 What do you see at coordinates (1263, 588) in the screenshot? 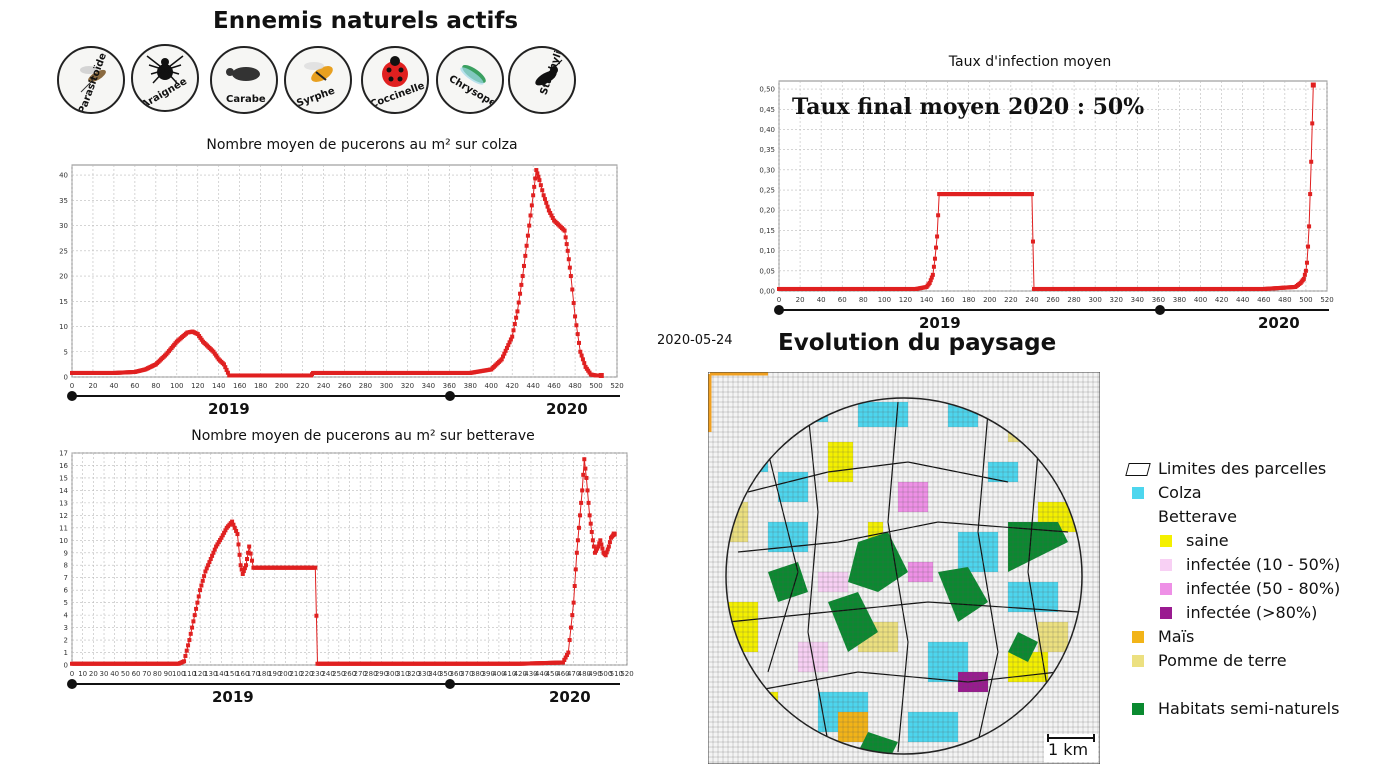
I see `legend-label: infectée (50 - 80%)` at bounding box center [1263, 588].